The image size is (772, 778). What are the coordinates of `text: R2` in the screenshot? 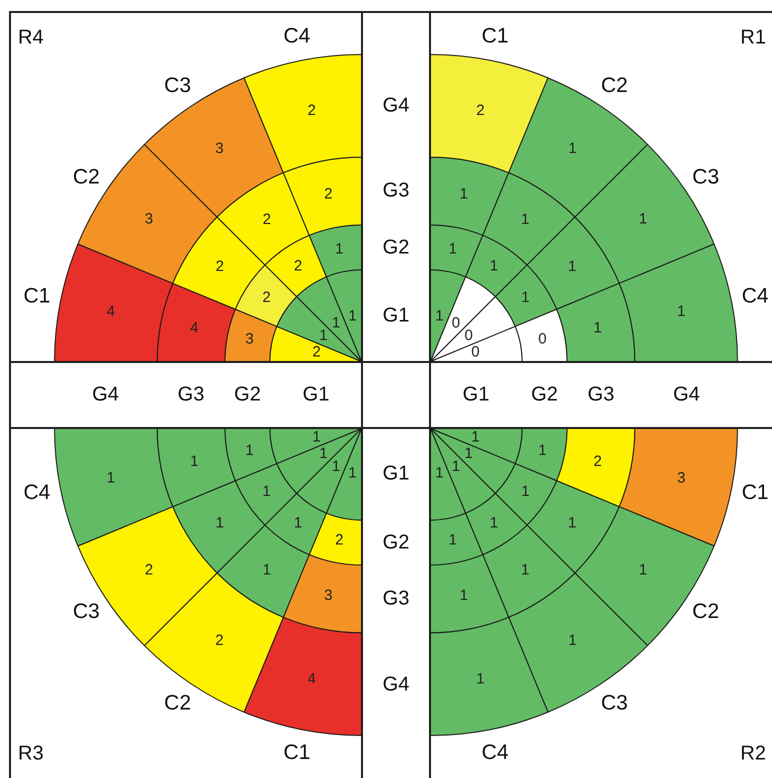 It's located at (753, 753).